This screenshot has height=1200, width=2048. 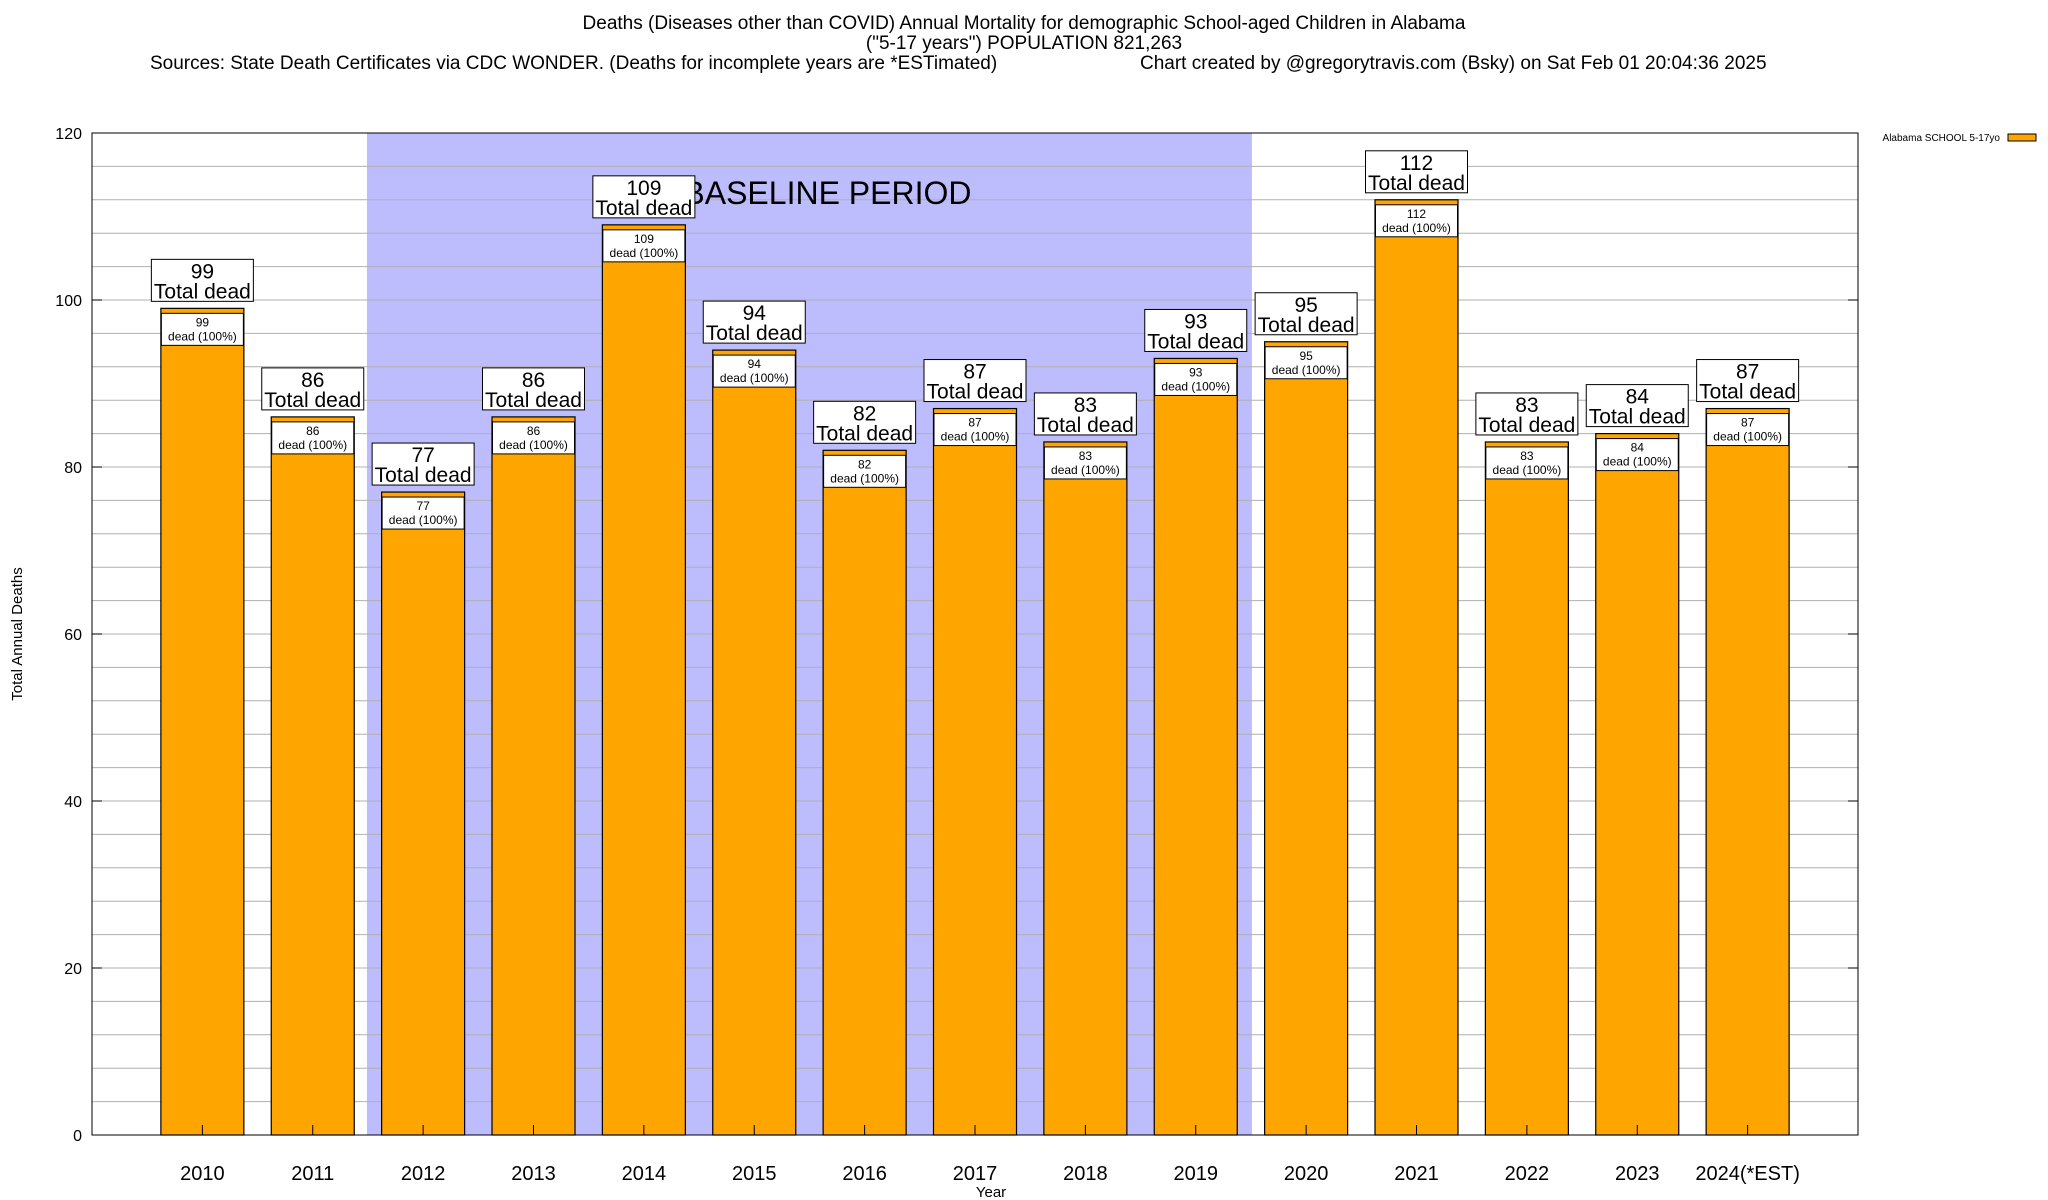 I want to click on bar-top-value: 112, so click(x=1416, y=163).